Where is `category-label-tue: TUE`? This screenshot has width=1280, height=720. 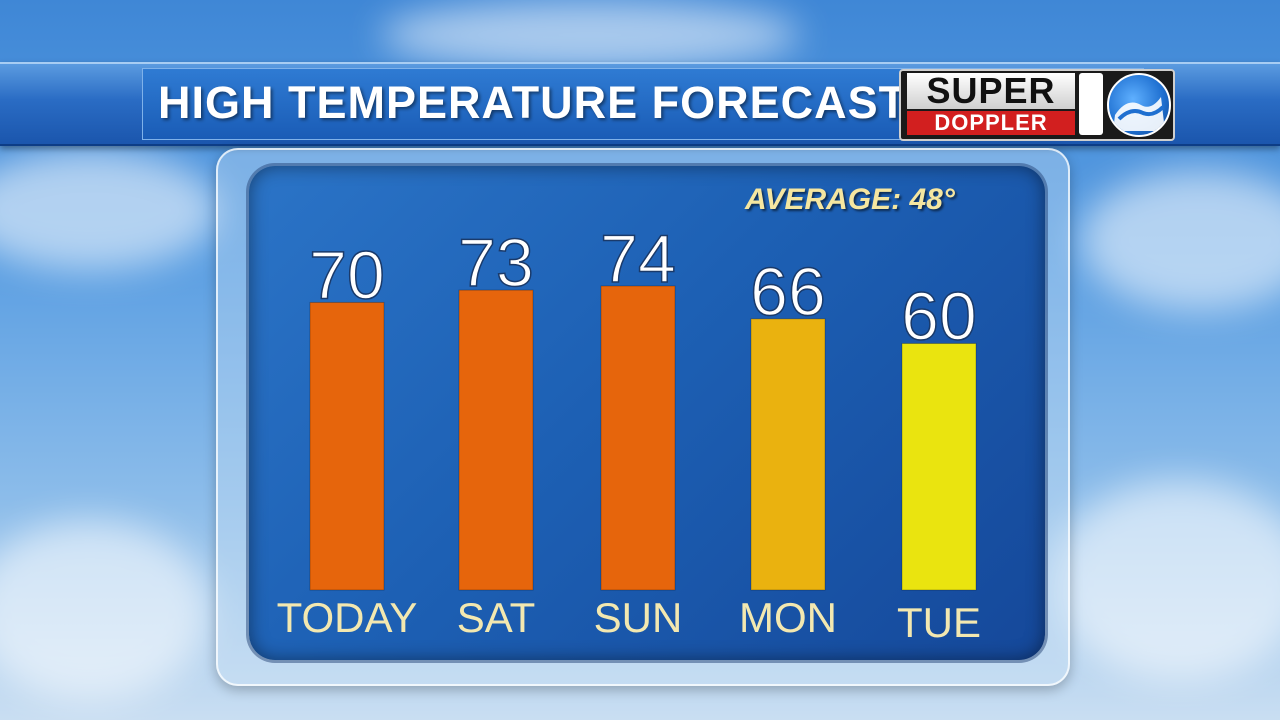
category-label-tue: TUE is located at coordinates (939, 622).